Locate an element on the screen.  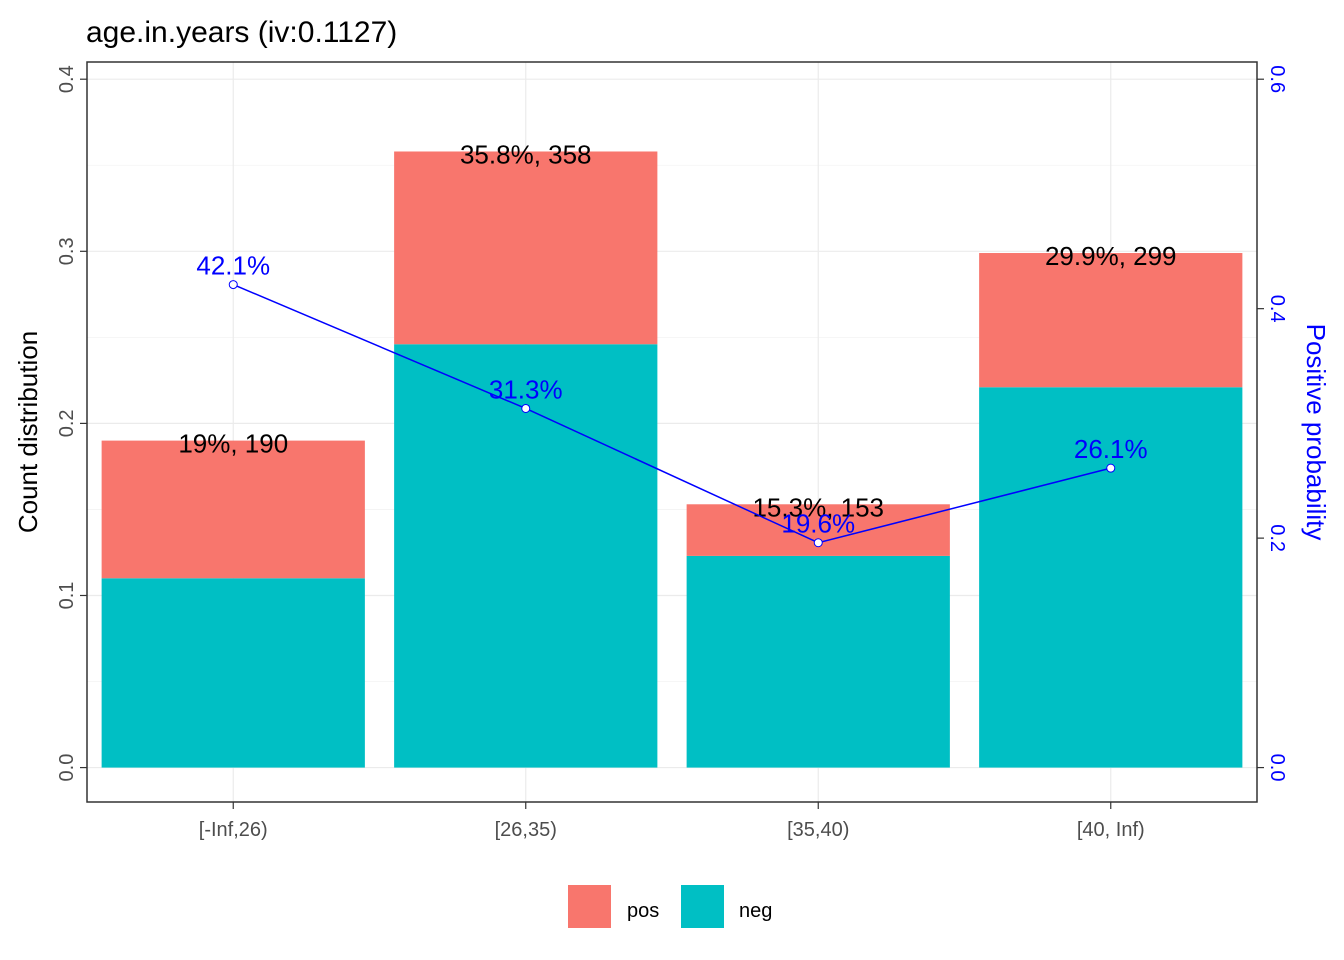
legend-key-neg is located at coordinates (702, 906).